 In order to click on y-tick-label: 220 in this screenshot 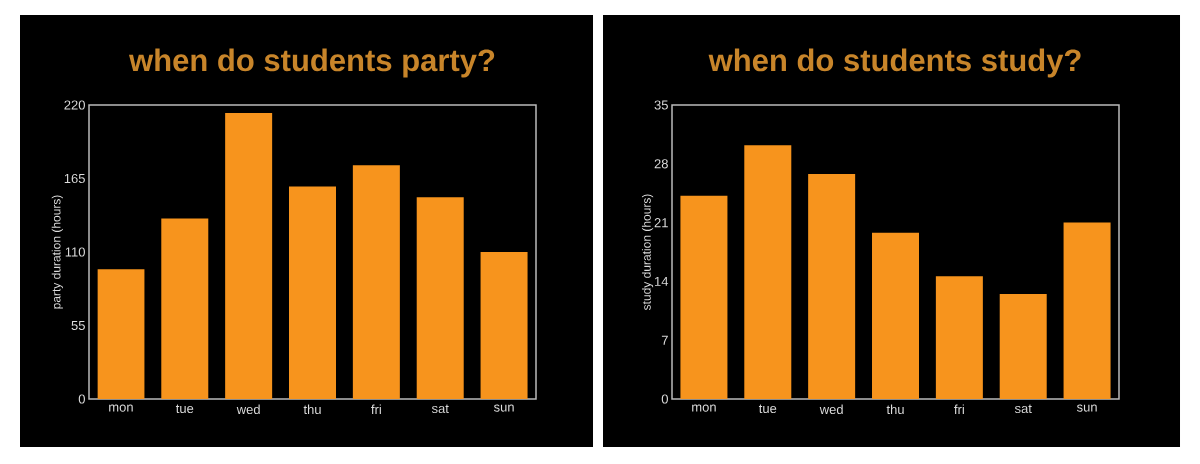, I will do `click(74, 105)`.